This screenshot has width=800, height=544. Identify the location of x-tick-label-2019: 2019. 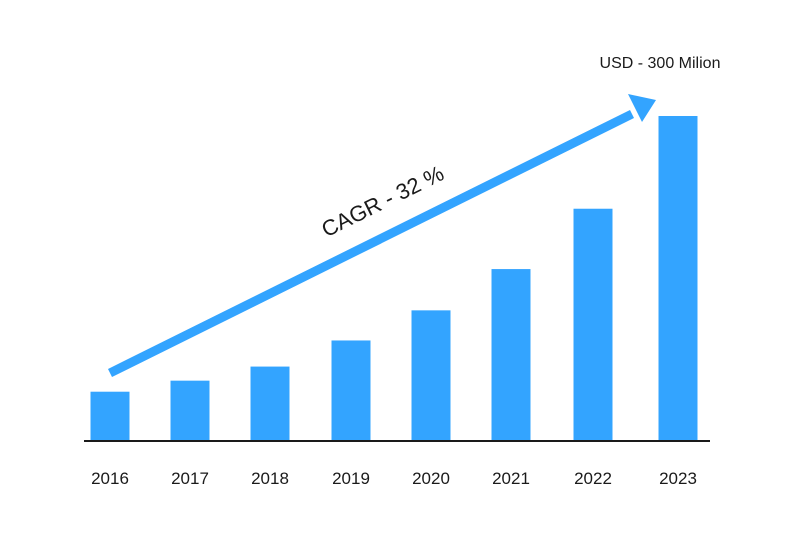
(351, 478).